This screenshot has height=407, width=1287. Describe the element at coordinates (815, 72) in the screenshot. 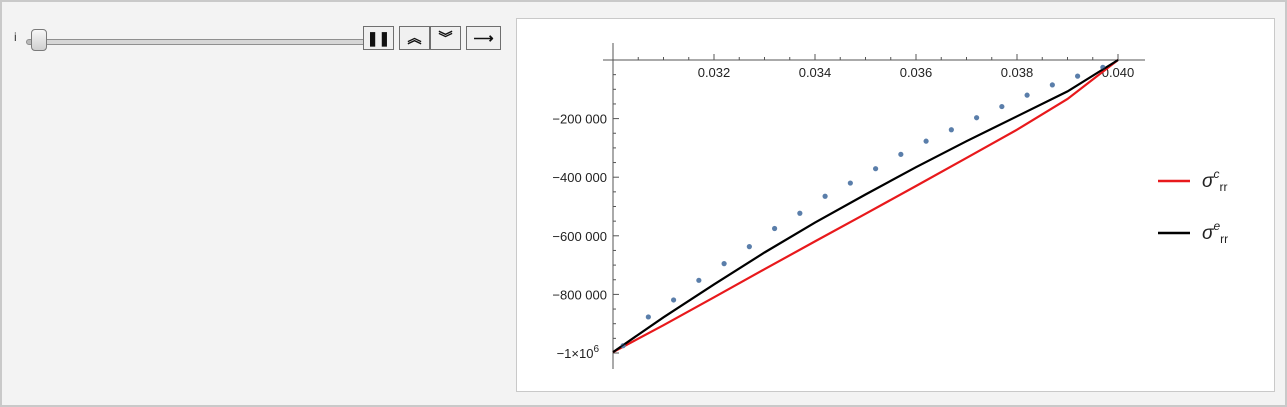

I see `x-tick-label: 0.034` at that location.